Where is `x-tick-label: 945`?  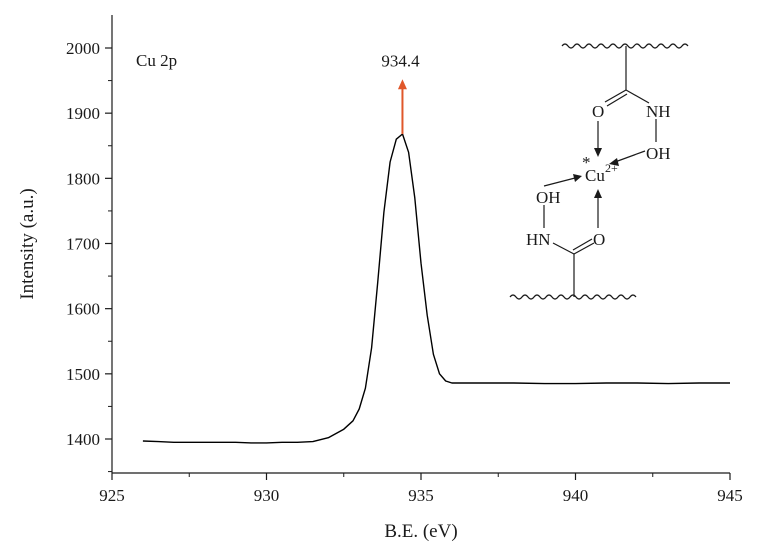 x-tick-label: 945 is located at coordinates (730, 495).